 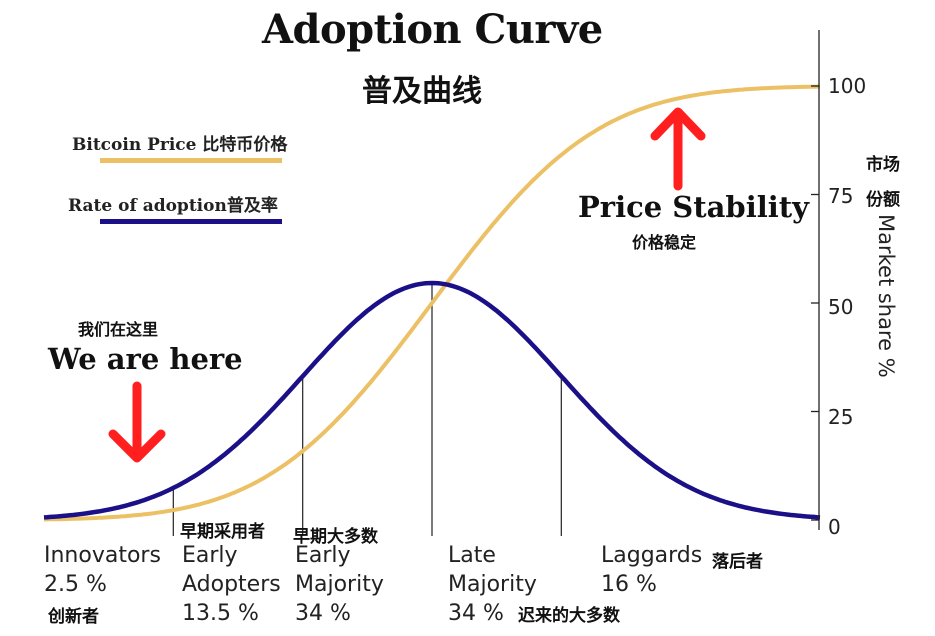 I want to click on segment-laggards-cn: 落后者, so click(x=737, y=562).